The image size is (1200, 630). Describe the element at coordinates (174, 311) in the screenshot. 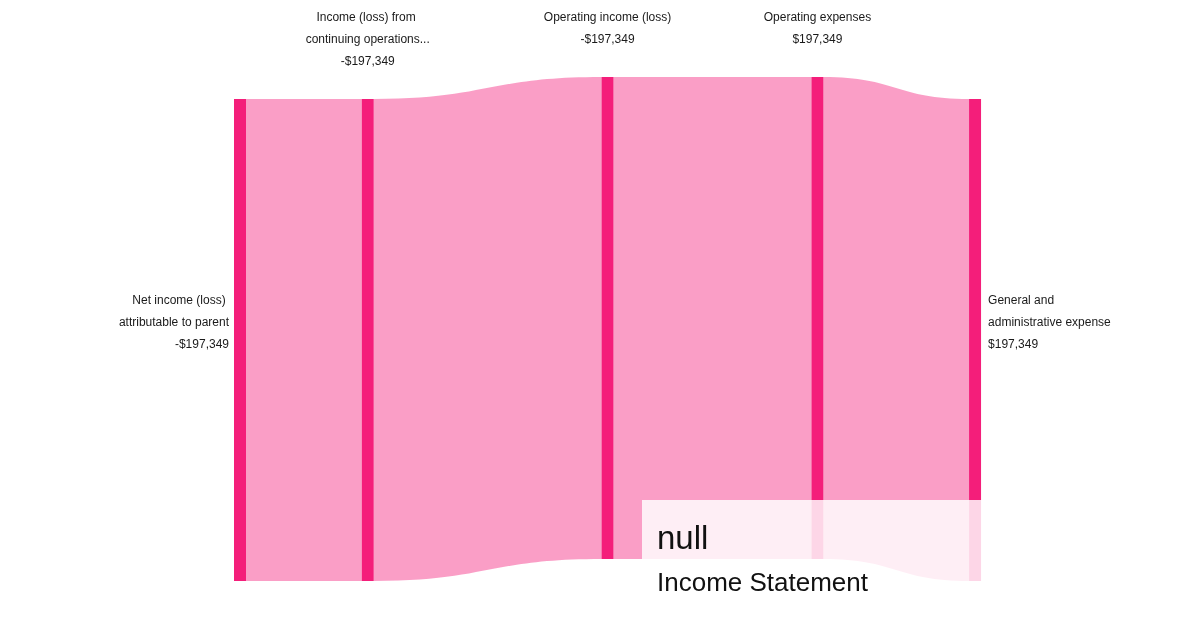

I see `category-label: Net income (loss) attributable to parent` at that location.